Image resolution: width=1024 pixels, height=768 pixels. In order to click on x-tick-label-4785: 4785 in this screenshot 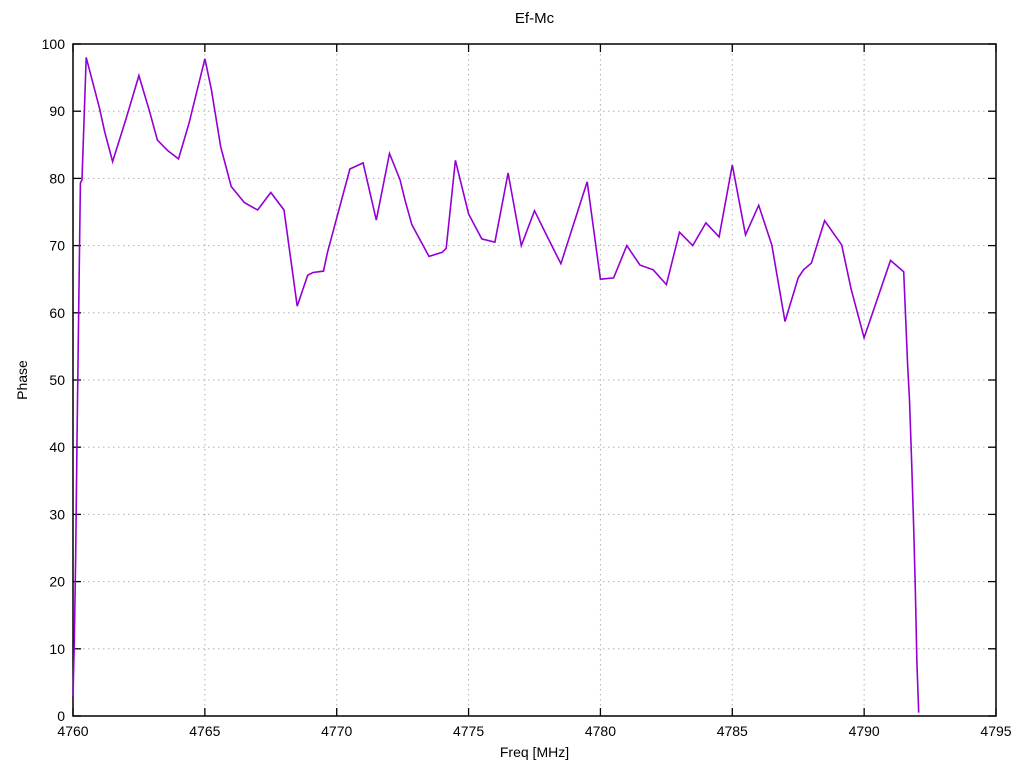, I will do `click(732, 731)`.